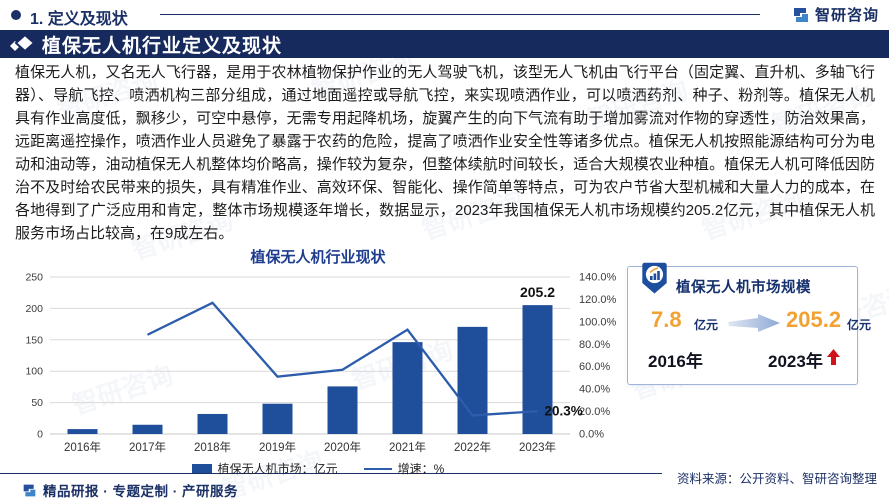  What do you see at coordinates (800, 14) in the screenshot?
I see `brand-logo-icon` at bounding box center [800, 14].